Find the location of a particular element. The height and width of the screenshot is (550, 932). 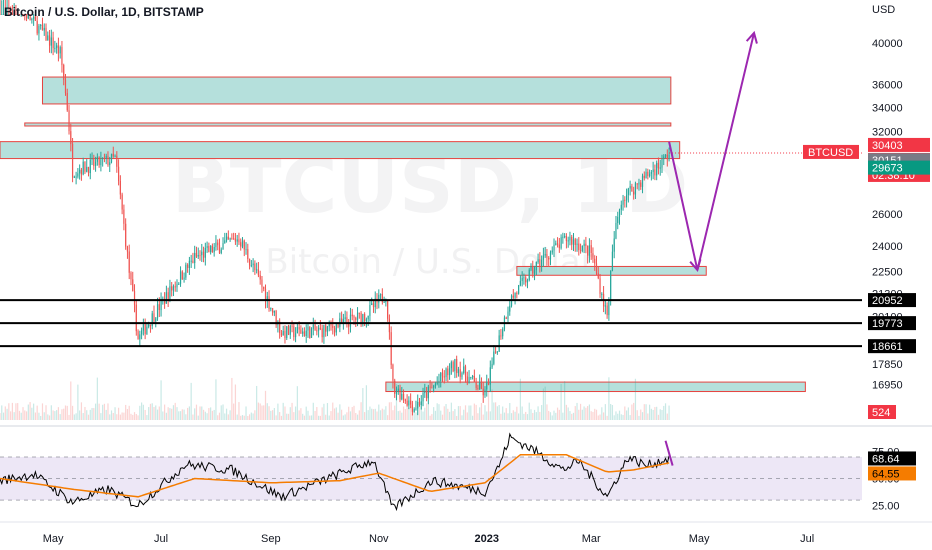

projection-arrow is located at coordinates (713, 151).